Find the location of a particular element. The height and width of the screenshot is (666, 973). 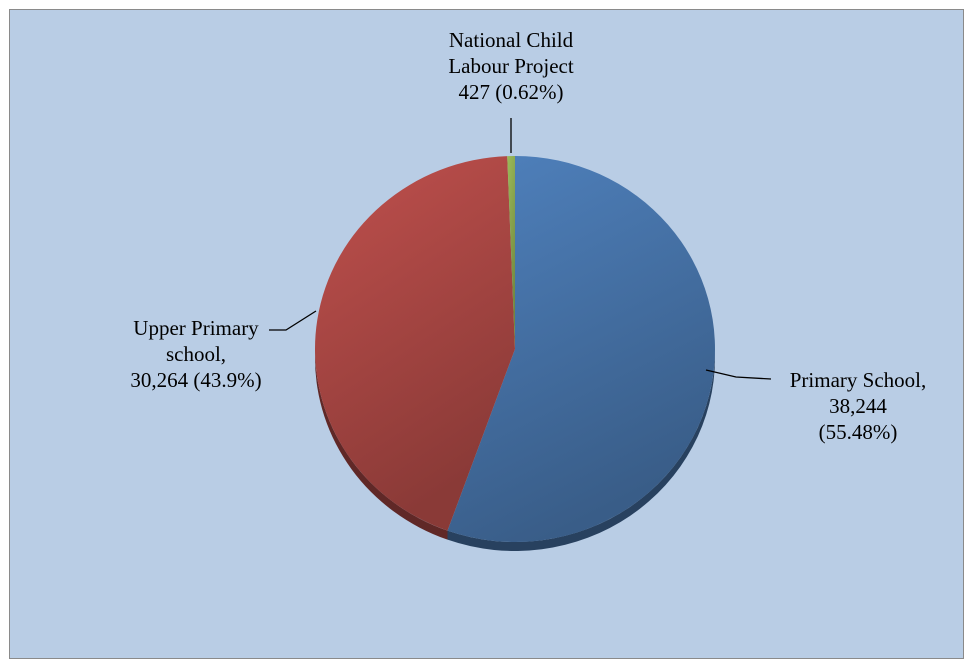

data-label-2: National Child Labour Project 427 (0.62%) is located at coordinates (511, 66).